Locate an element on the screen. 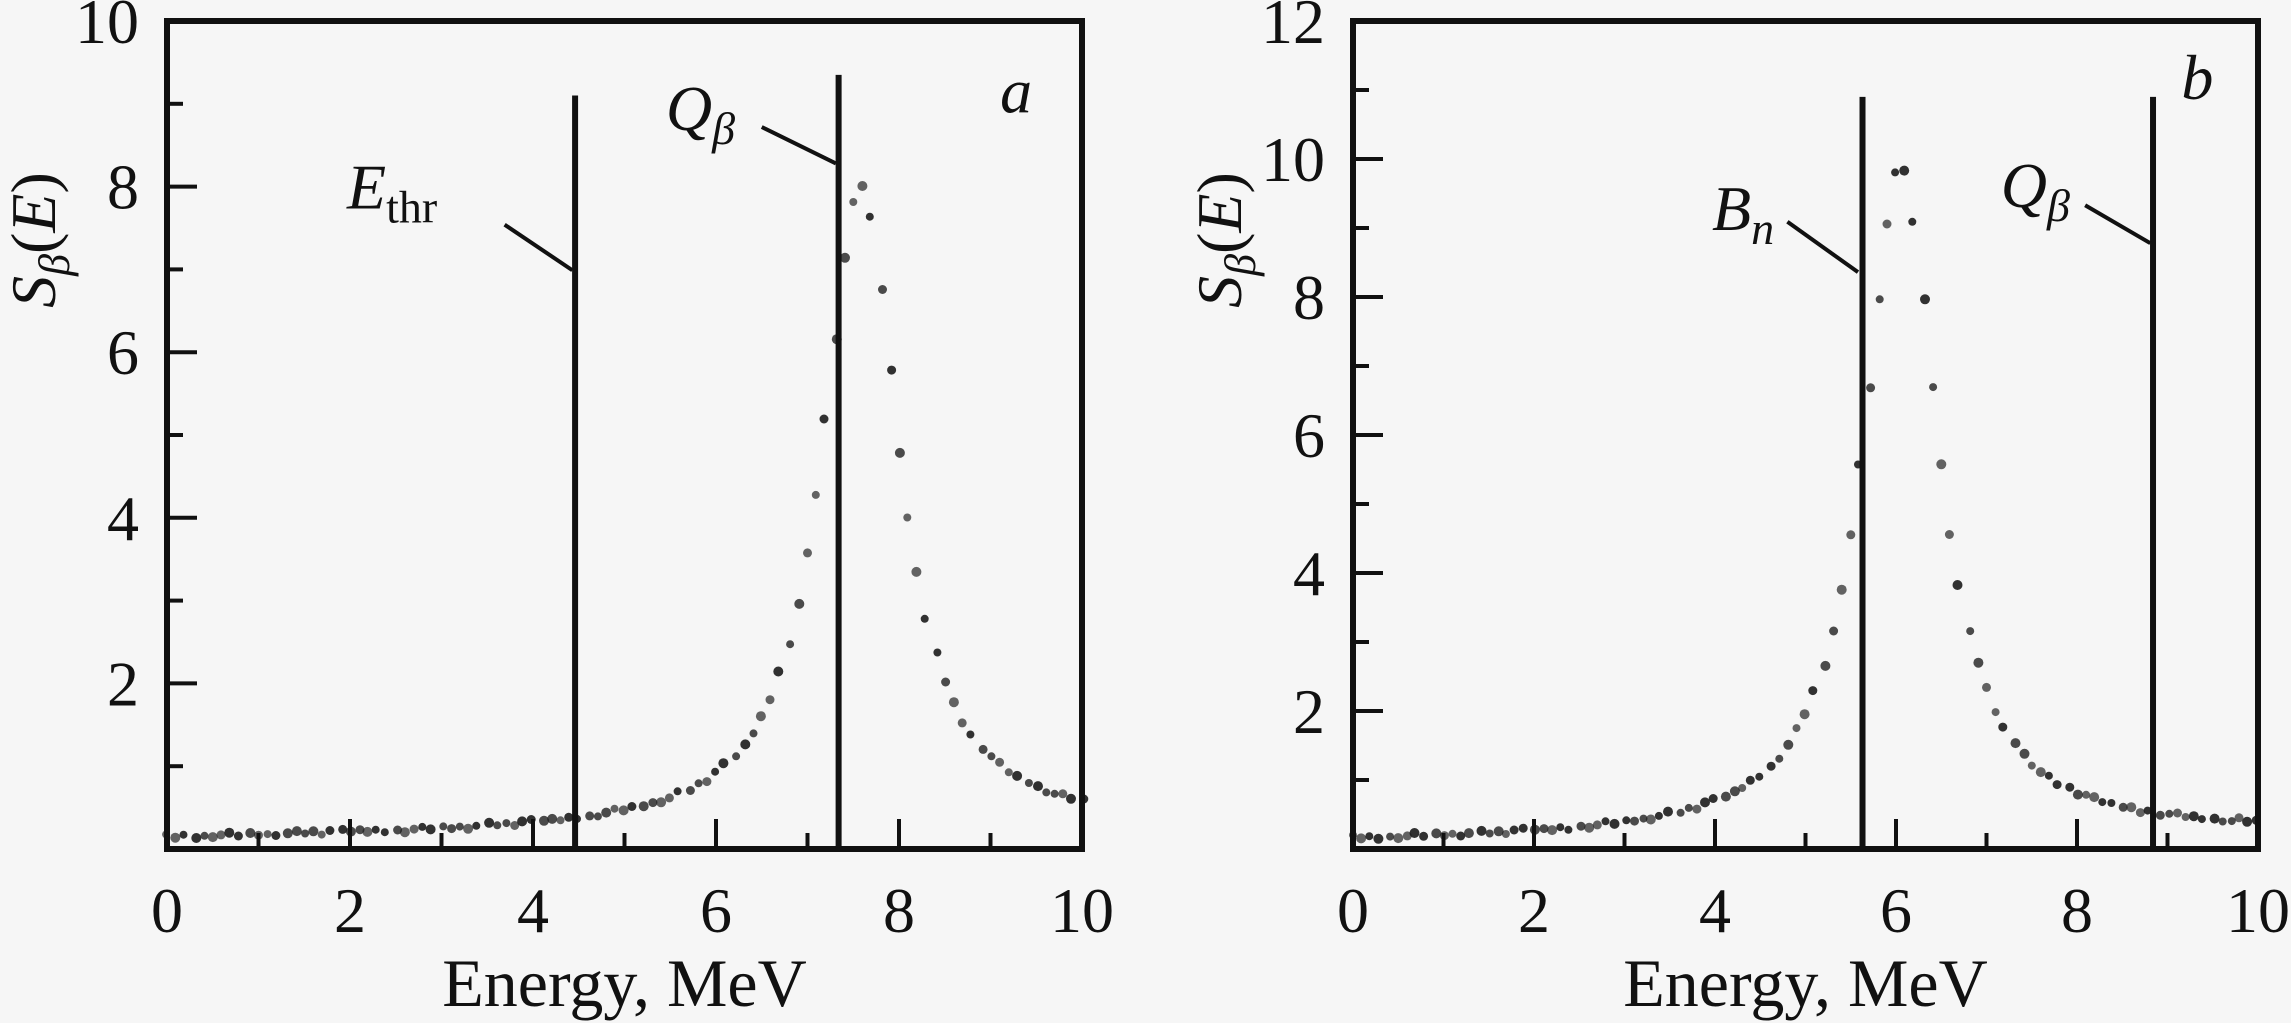  x-axis-tick-label: 8 is located at coordinates (899, 910).